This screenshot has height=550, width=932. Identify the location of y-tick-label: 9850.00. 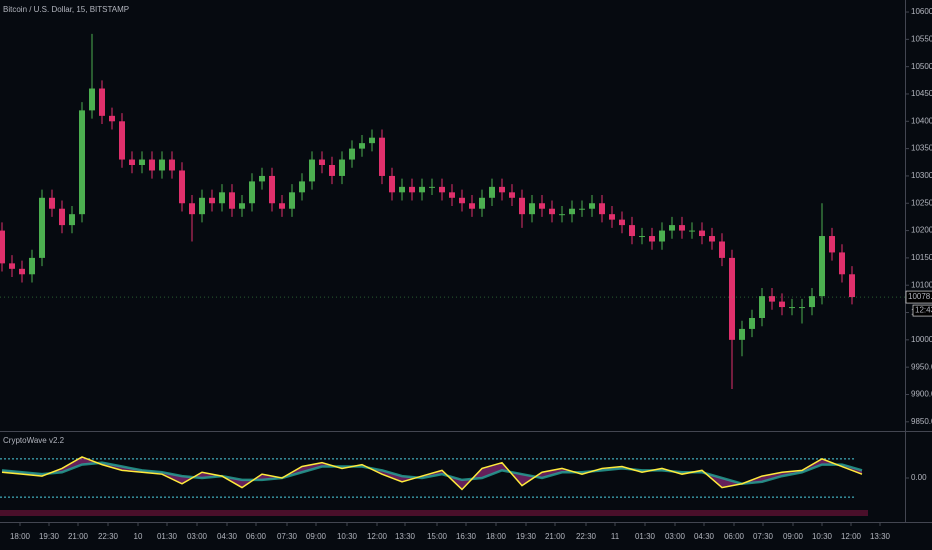
(921, 421).